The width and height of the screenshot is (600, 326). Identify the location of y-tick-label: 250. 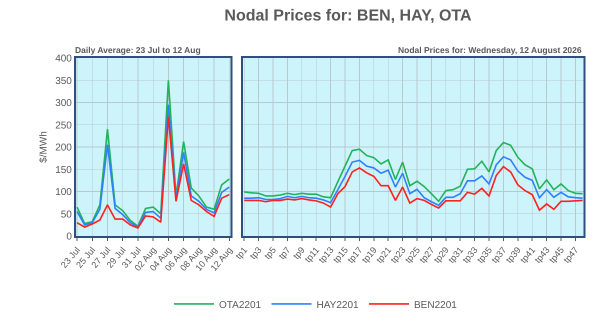
(63, 126).